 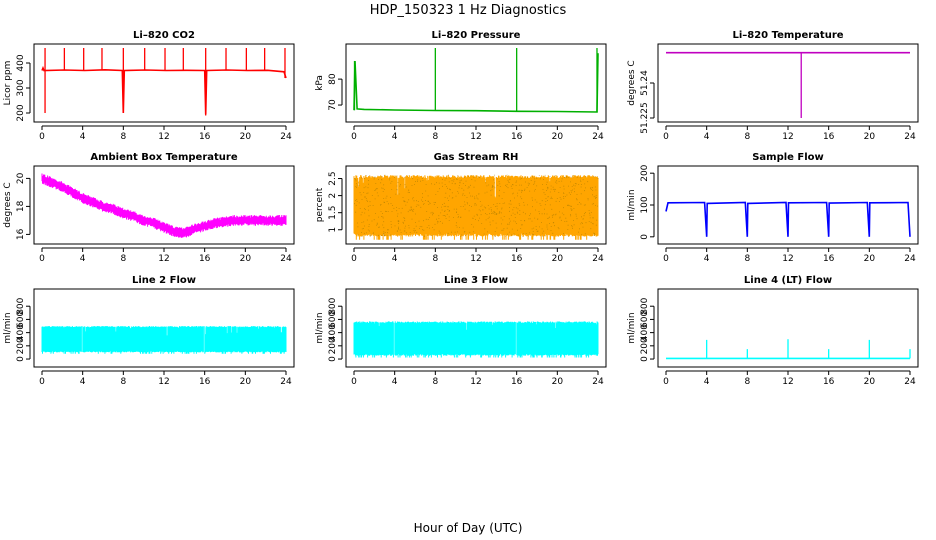 What do you see at coordinates (647, 102) in the screenshot?
I see `y-axis: 51.225 51.24` at bounding box center [647, 102].